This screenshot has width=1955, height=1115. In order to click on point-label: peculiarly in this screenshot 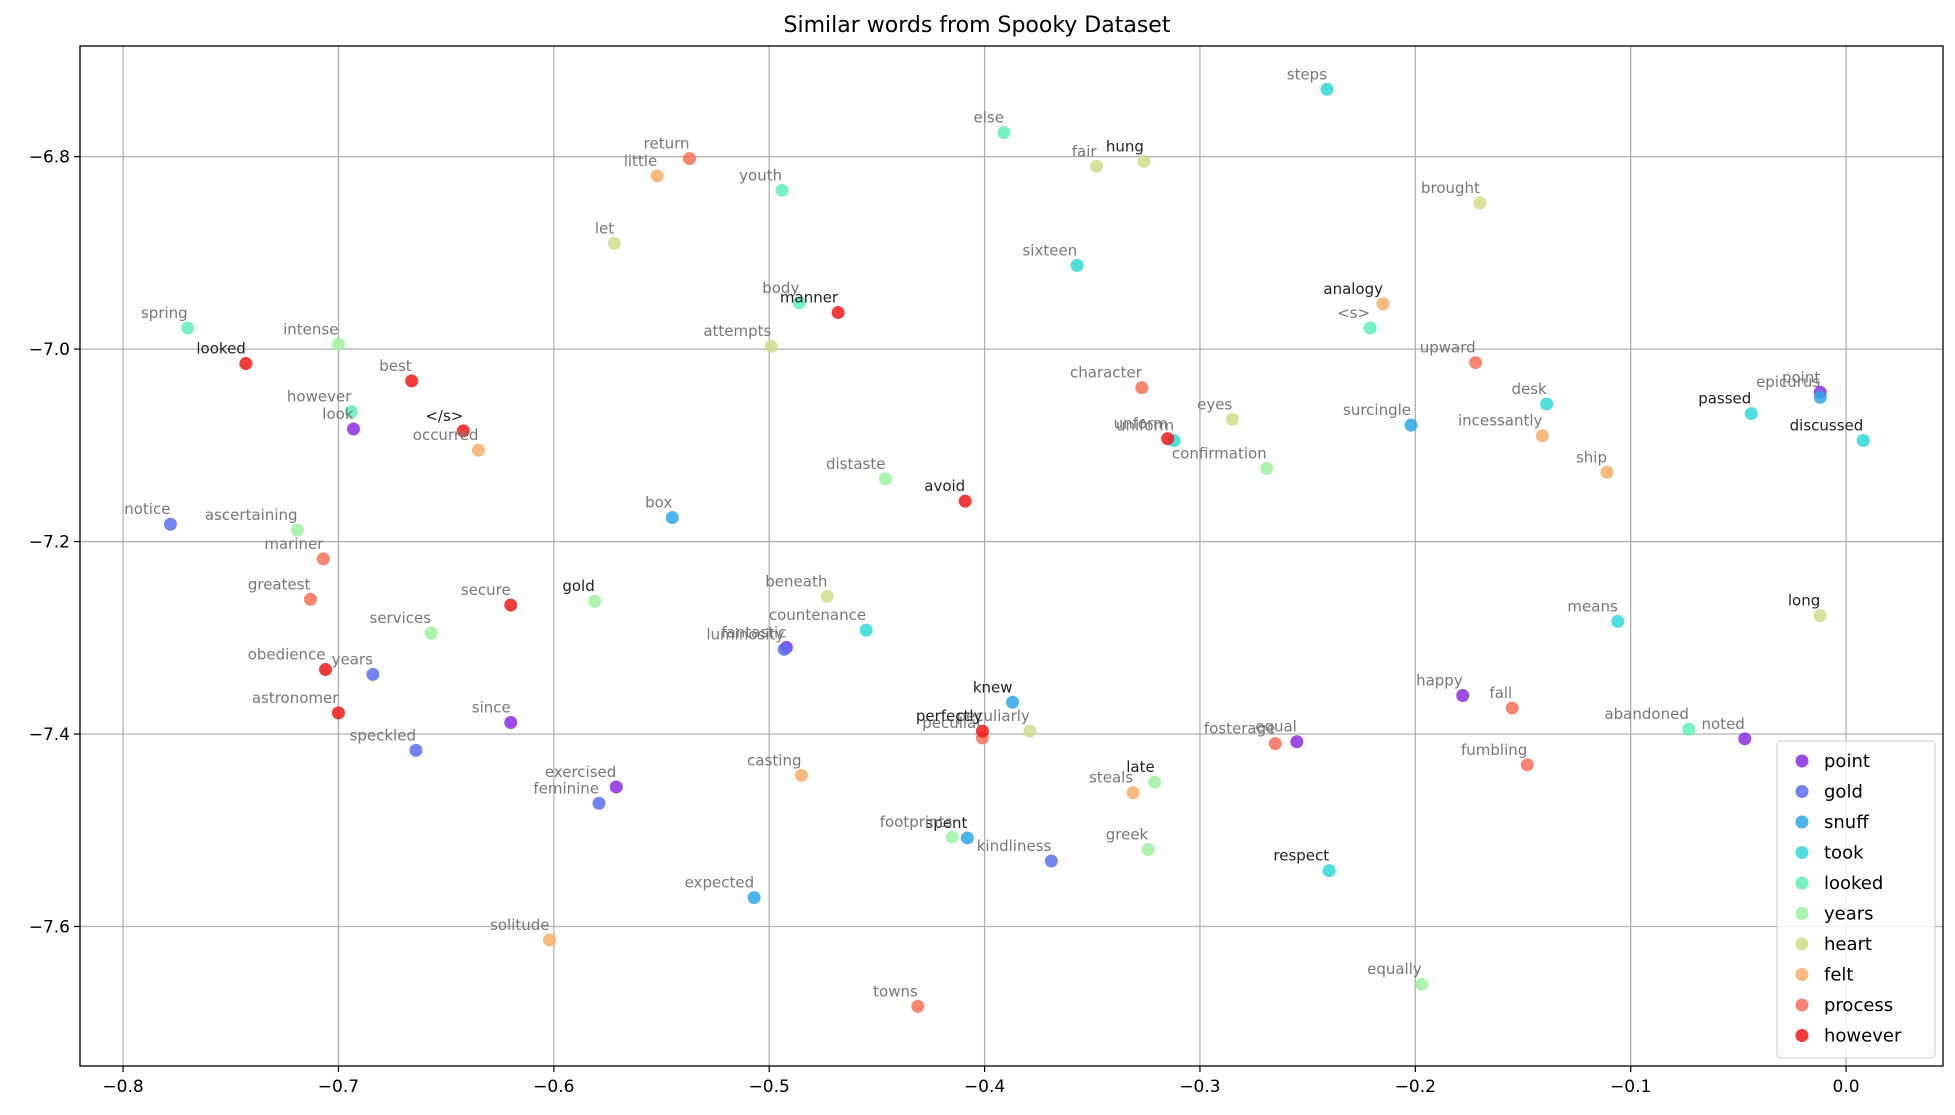, I will do `click(993, 716)`.